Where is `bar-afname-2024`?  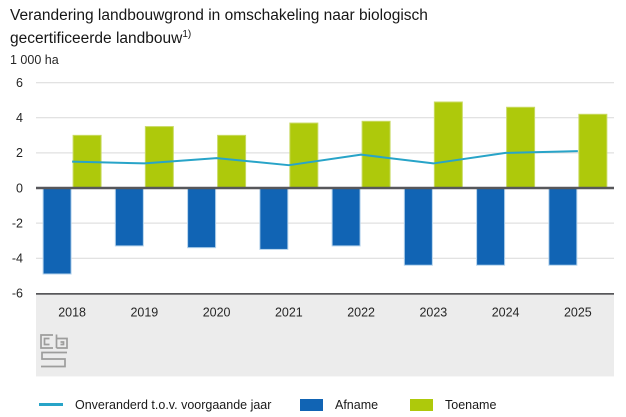 bar-afname-2024 is located at coordinates (491, 226).